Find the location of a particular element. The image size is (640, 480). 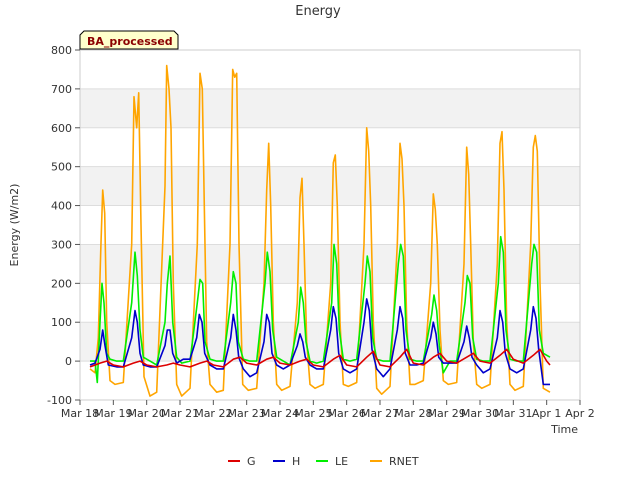

x-tick-label: Mar 26 is located at coordinates (347, 413).